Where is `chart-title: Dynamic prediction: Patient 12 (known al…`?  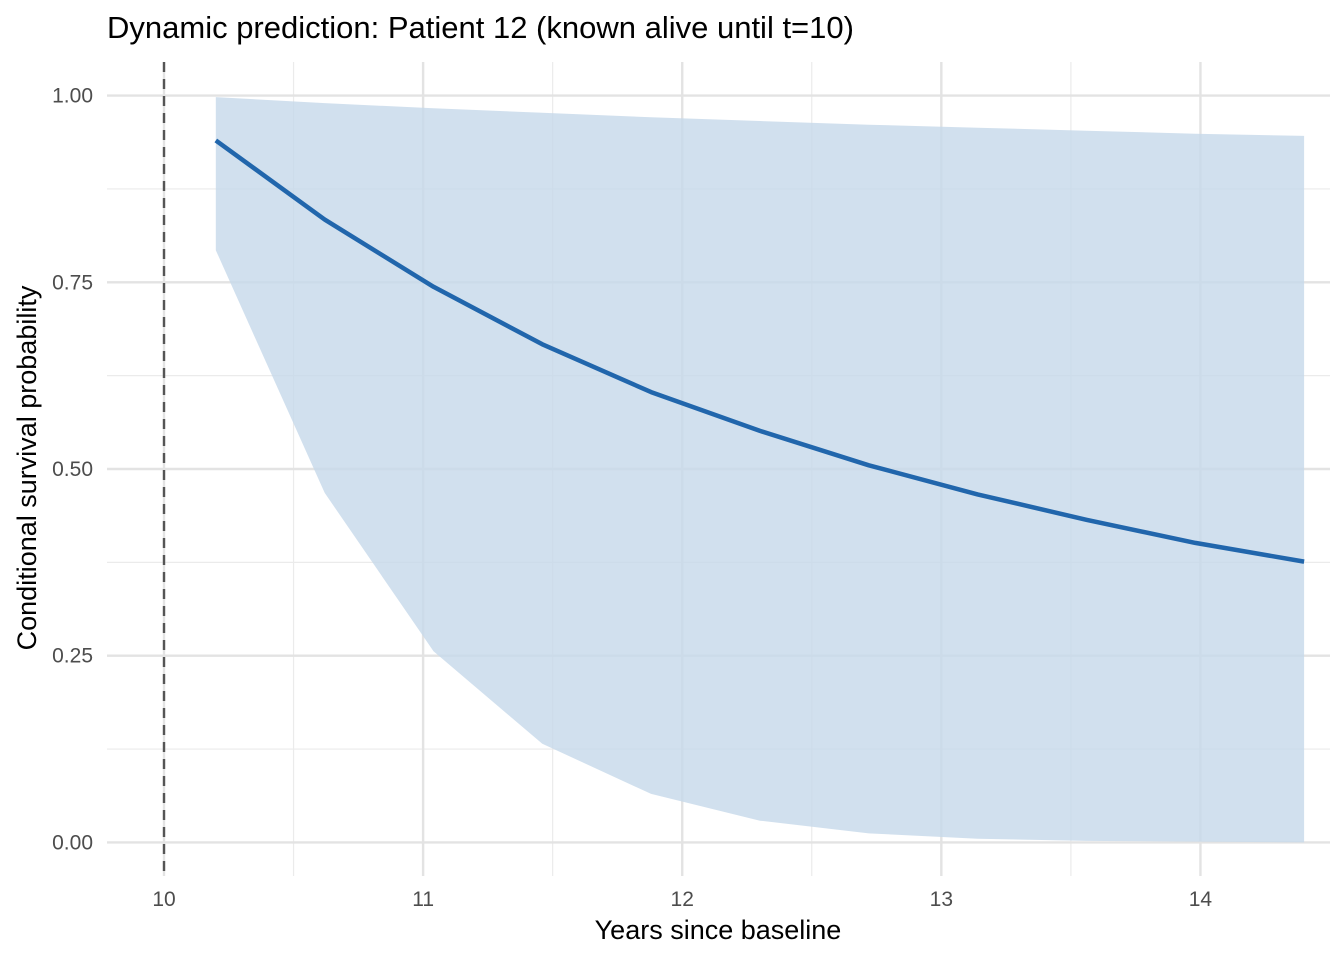
chart-title: Dynamic prediction: Patient 12 (known al… is located at coordinates (480, 27).